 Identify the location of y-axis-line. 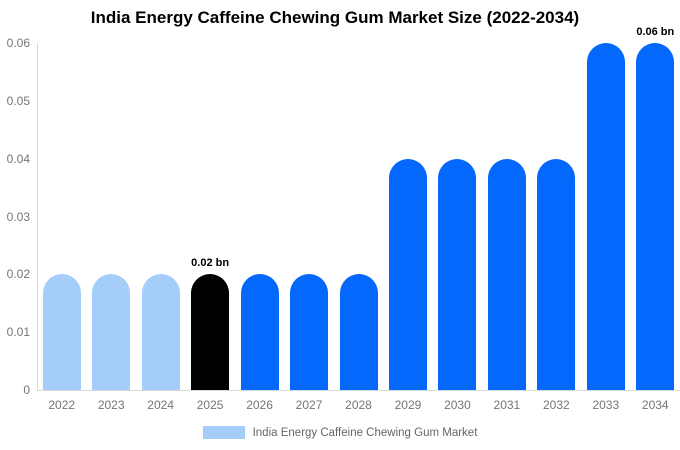
(37, 216).